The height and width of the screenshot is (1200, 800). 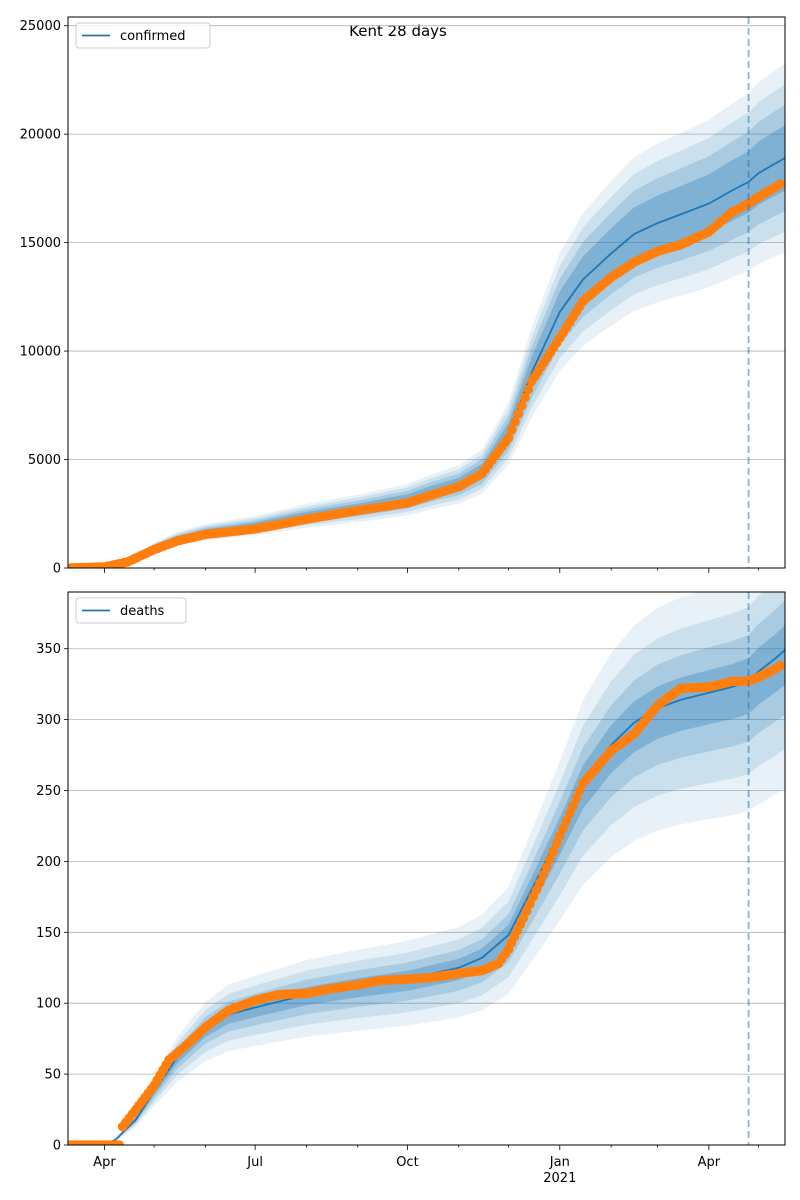 What do you see at coordinates (559, 1178) in the screenshot?
I see `x-tick-year-label: 2021` at bounding box center [559, 1178].